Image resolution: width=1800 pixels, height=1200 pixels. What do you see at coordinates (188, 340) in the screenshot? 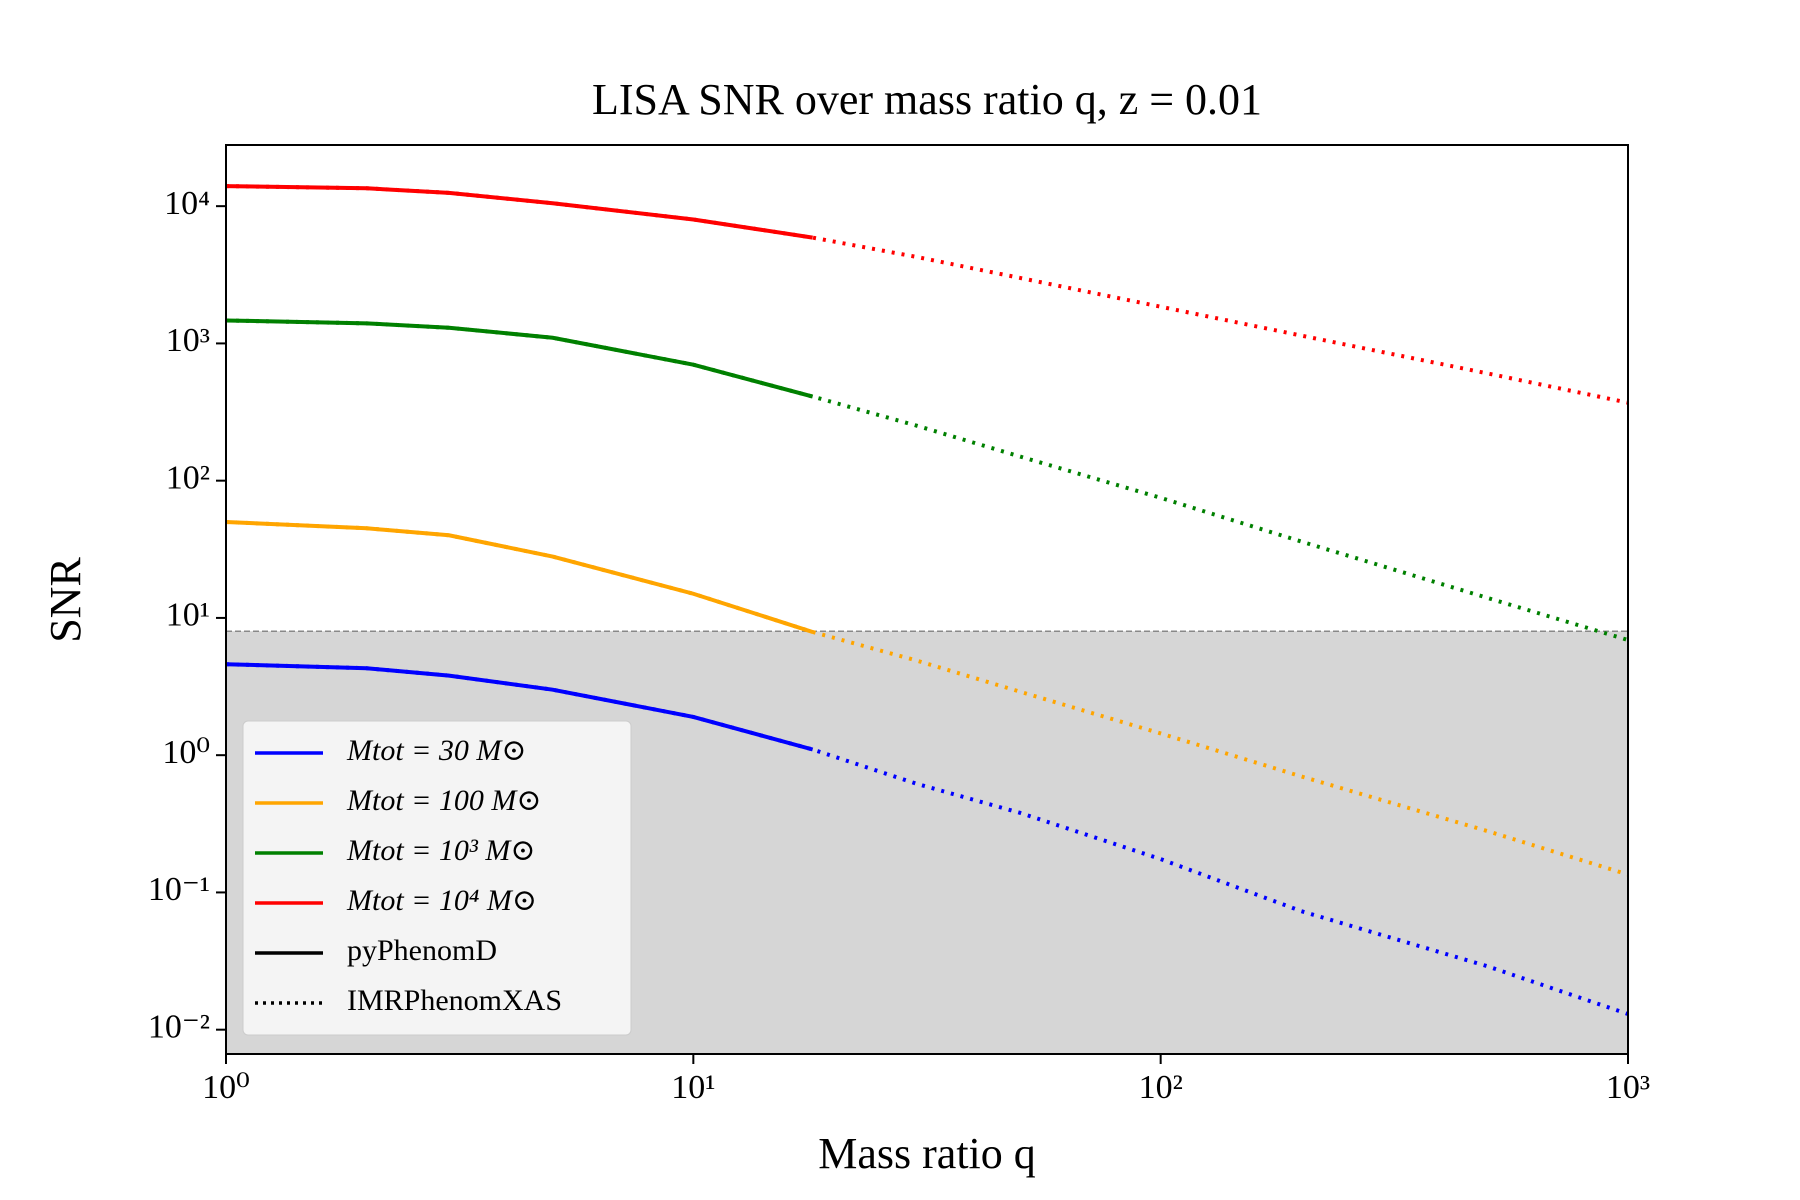
I see `y-tick-label: 10³` at bounding box center [188, 340].